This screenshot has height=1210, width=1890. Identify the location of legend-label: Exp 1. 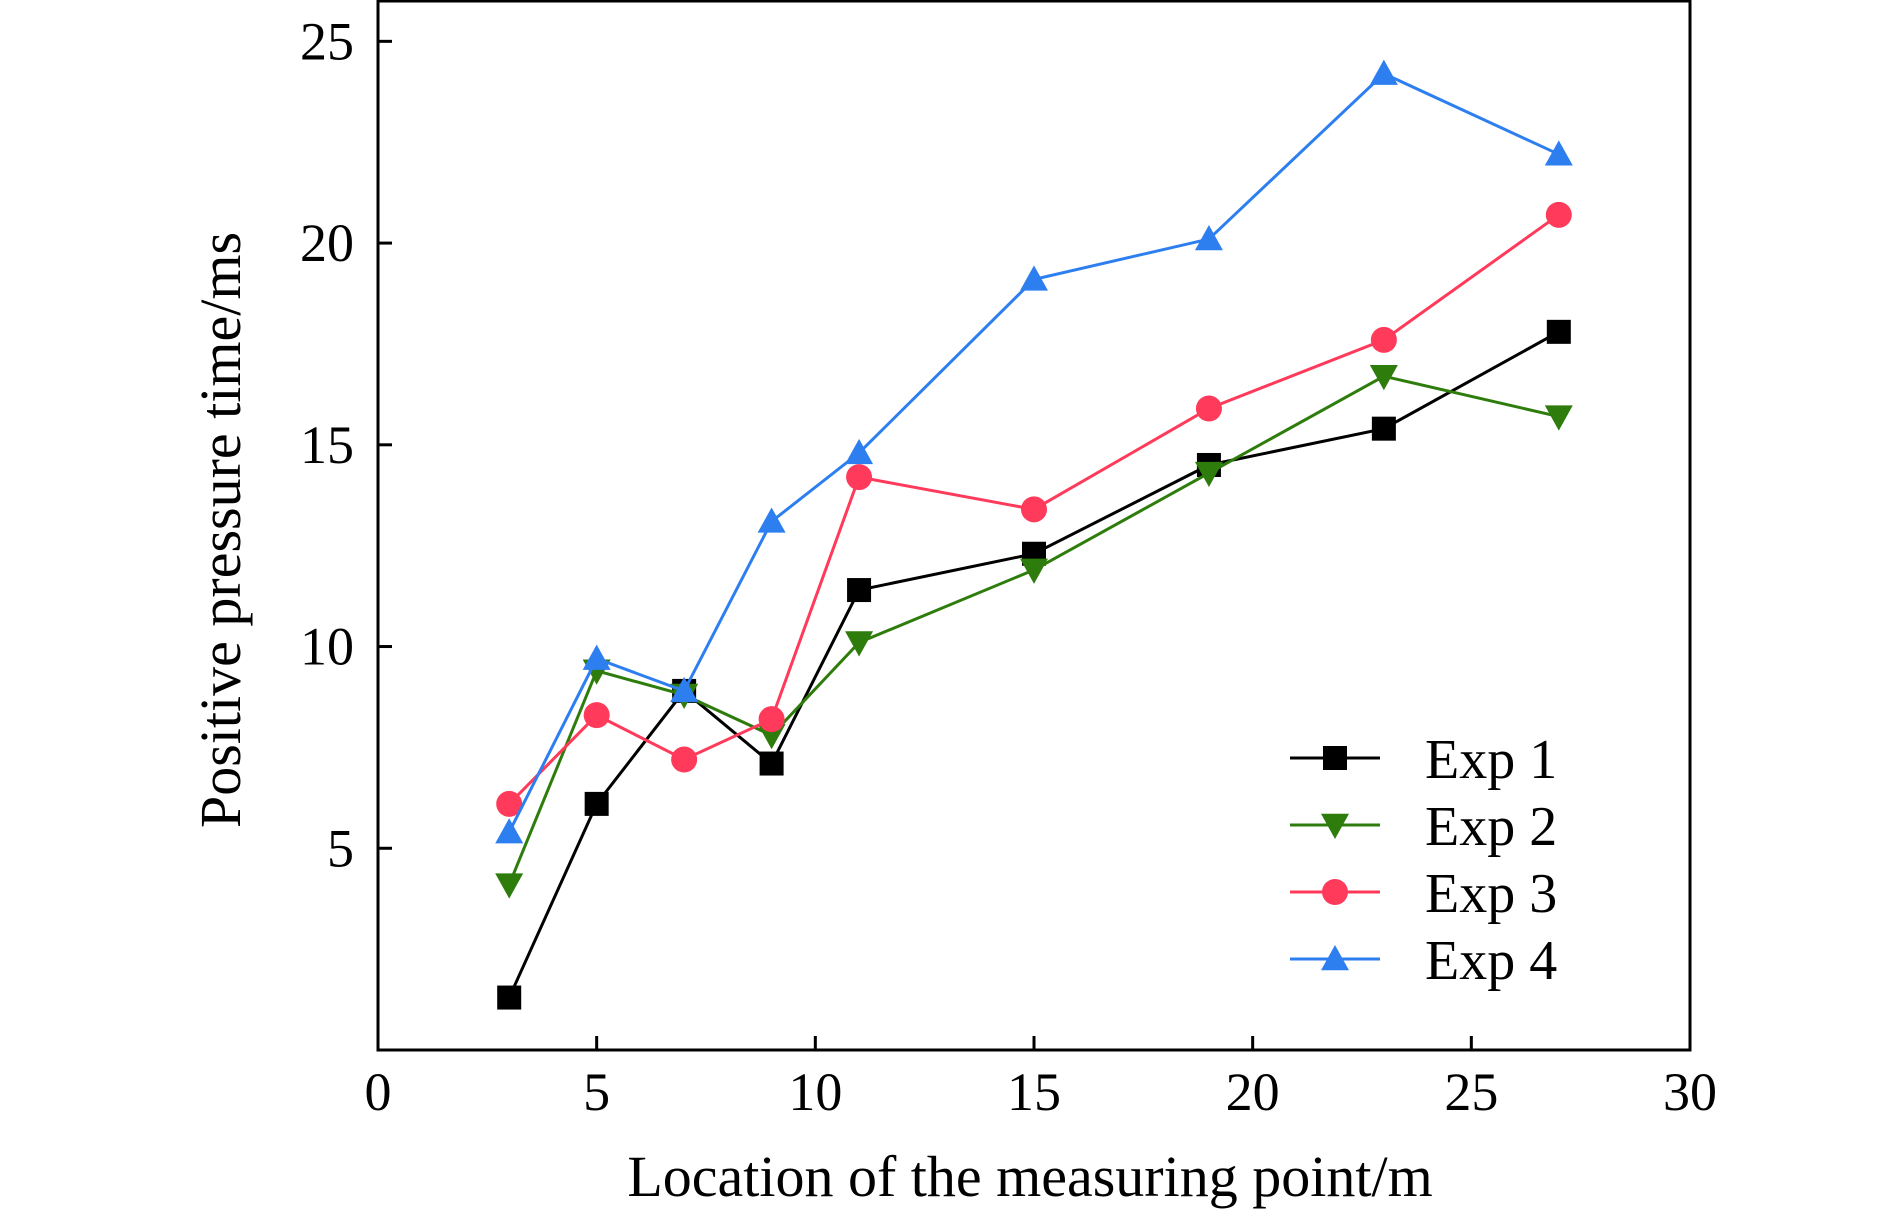
(1491, 760).